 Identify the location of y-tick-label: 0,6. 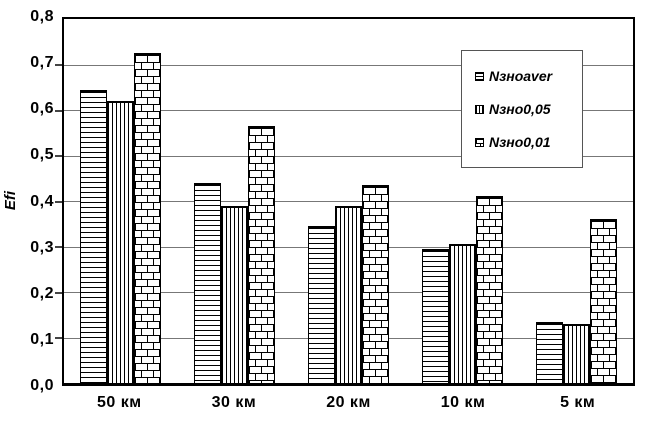
(42, 109).